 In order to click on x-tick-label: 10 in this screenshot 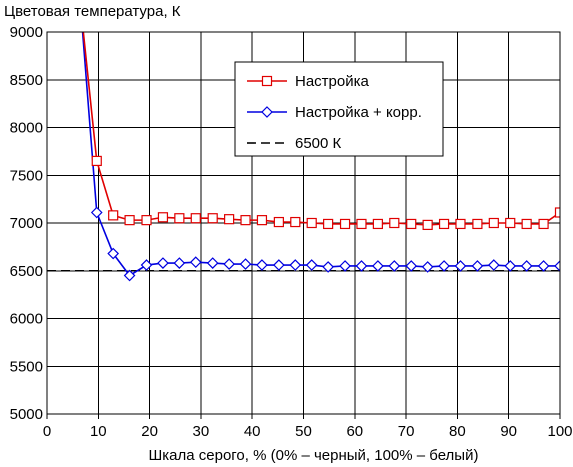, I will do `click(98, 431)`.